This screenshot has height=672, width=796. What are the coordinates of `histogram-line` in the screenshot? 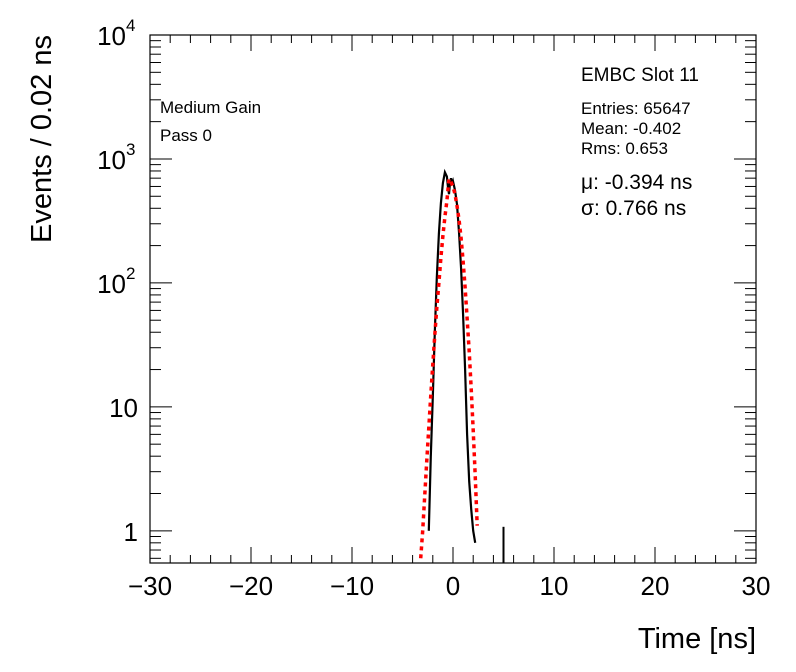 It's located at (452, 355).